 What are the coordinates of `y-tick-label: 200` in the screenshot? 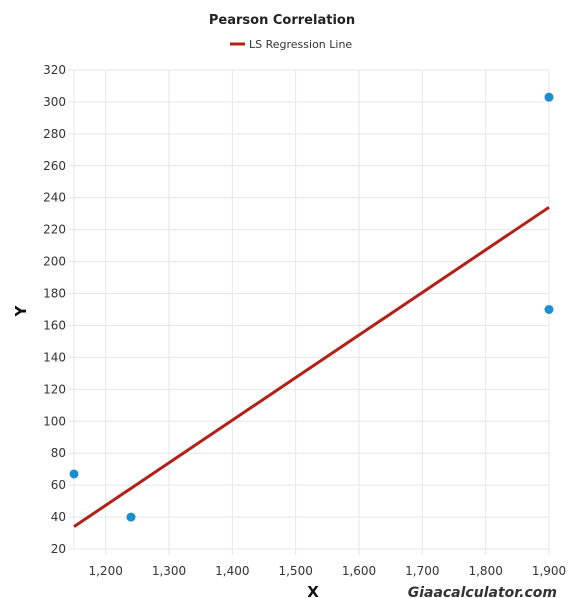 It's located at (54, 262).